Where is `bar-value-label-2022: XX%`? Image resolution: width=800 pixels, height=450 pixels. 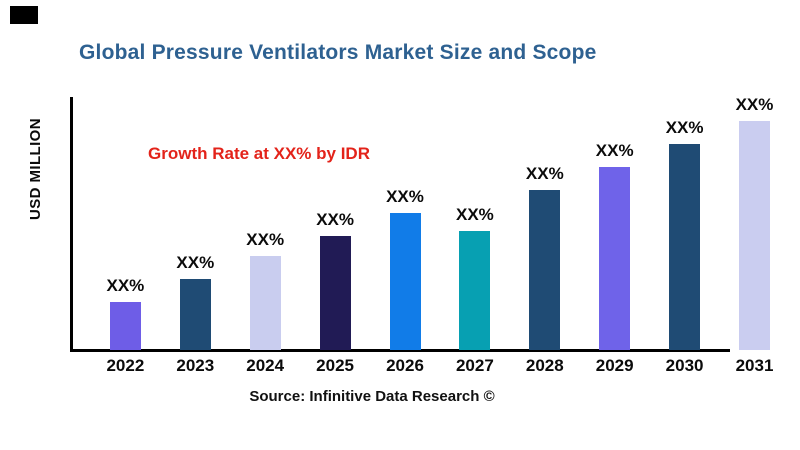 bar-value-label-2022: XX% is located at coordinates (125, 285).